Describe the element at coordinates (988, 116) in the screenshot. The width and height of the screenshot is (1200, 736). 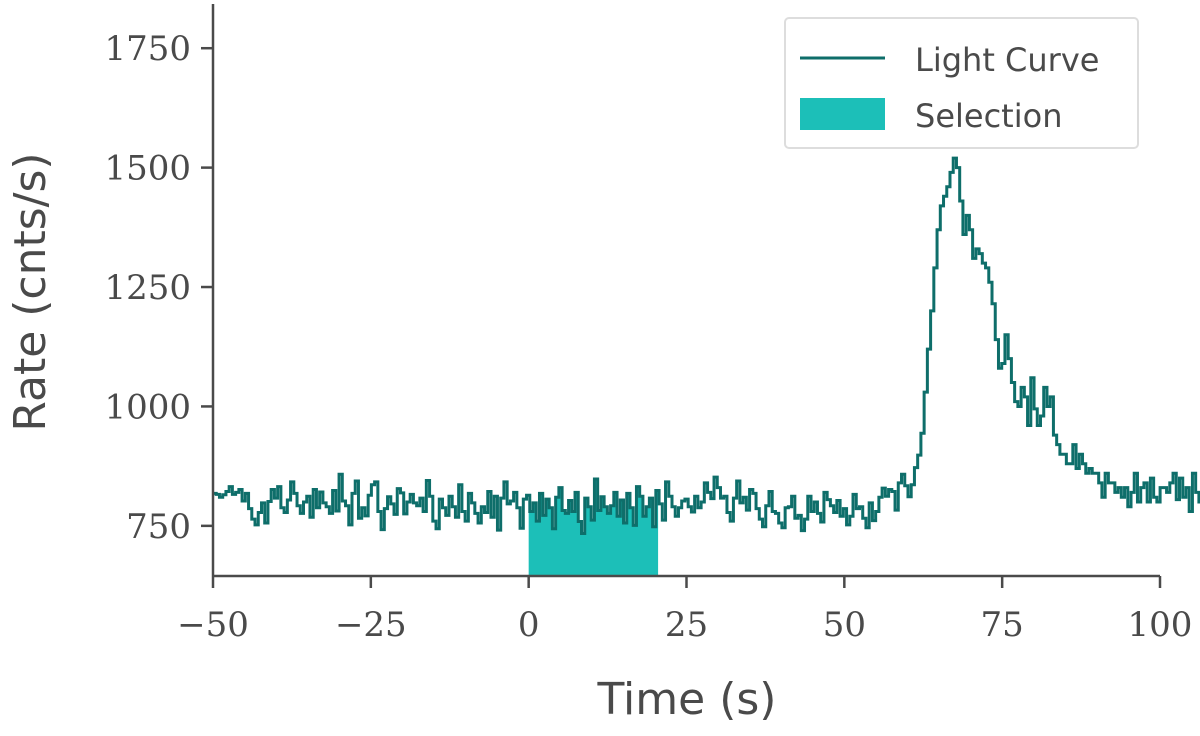
I see `legend-label-selection: Selection` at that location.